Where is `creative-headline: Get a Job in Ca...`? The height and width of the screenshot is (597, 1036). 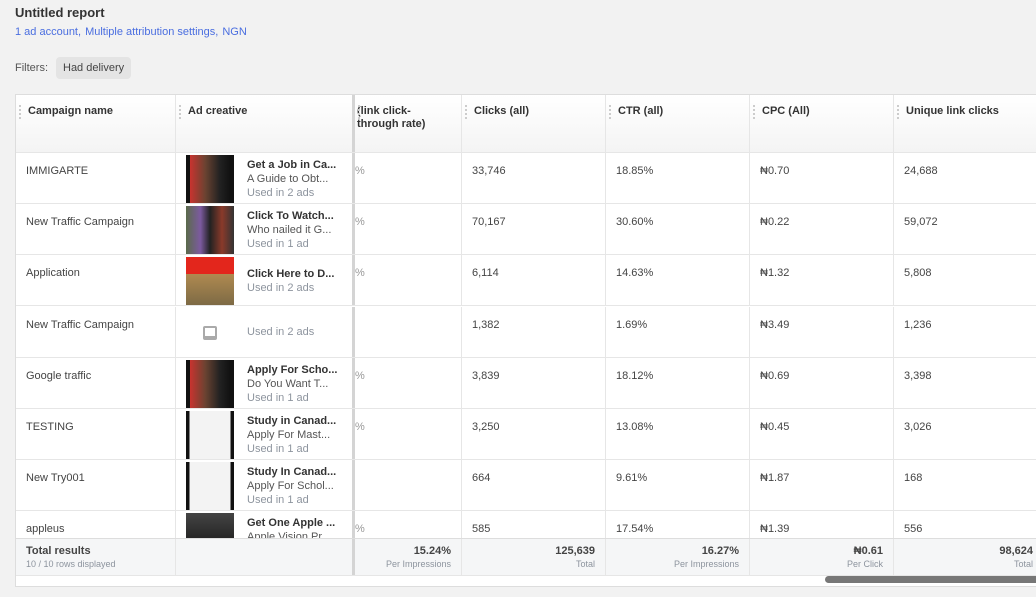
creative-headline: Get a Job in Ca... is located at coordinates (292, 165).